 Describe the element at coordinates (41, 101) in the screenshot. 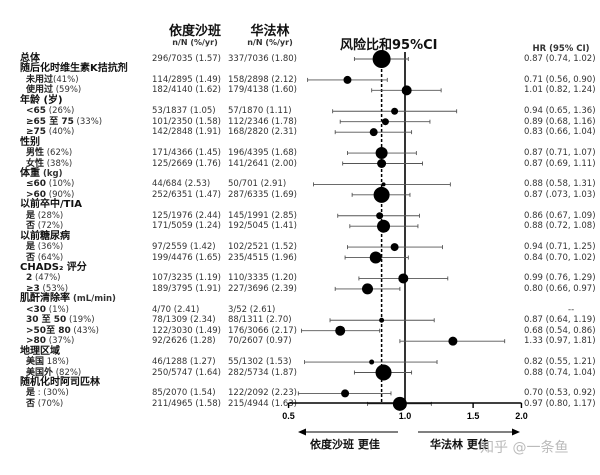

I see `row-label: 年龄 (岁)` at that location.